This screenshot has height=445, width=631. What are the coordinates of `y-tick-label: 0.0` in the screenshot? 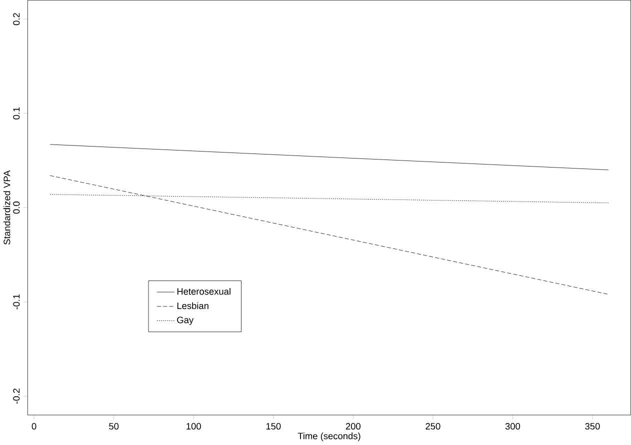 It's located at (16, 208).